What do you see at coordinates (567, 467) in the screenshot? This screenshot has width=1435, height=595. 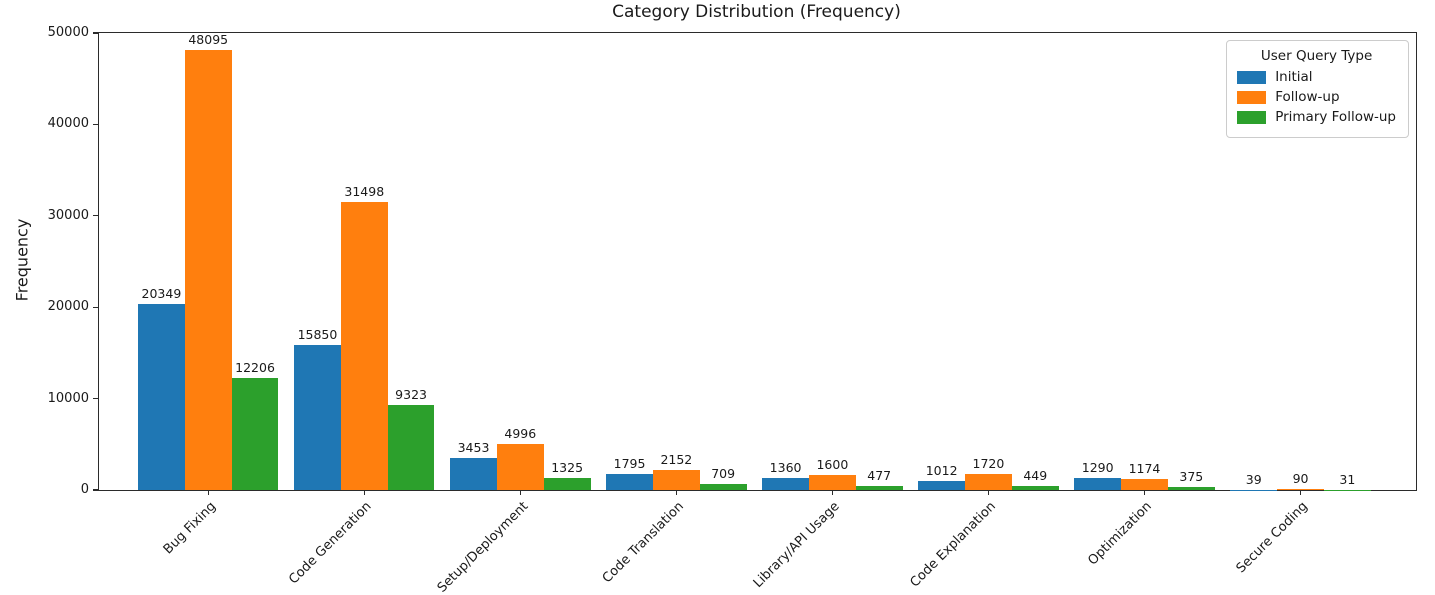 I see `bar-value-label: 1325` at bounding box center [567, 467].